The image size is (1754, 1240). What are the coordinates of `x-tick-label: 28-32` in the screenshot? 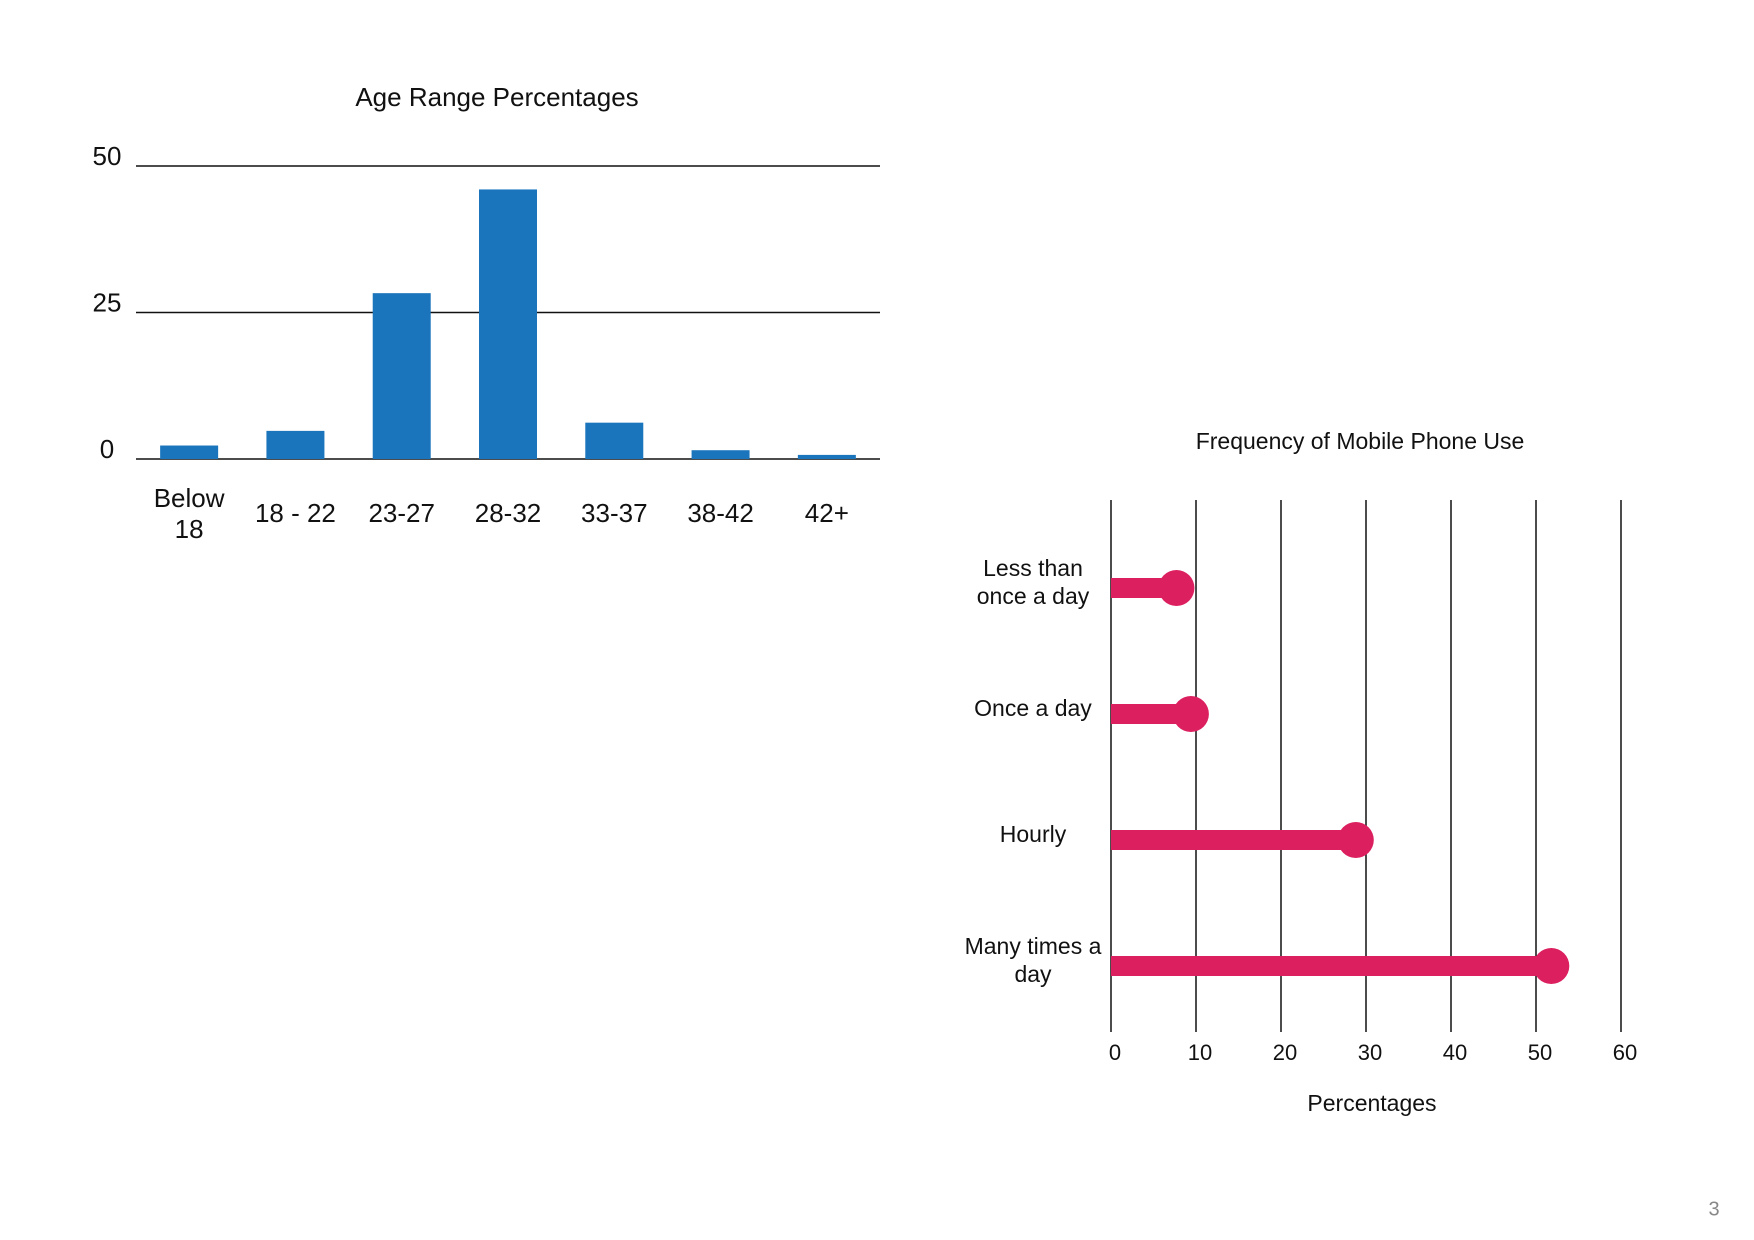 It's located at (508, 513).